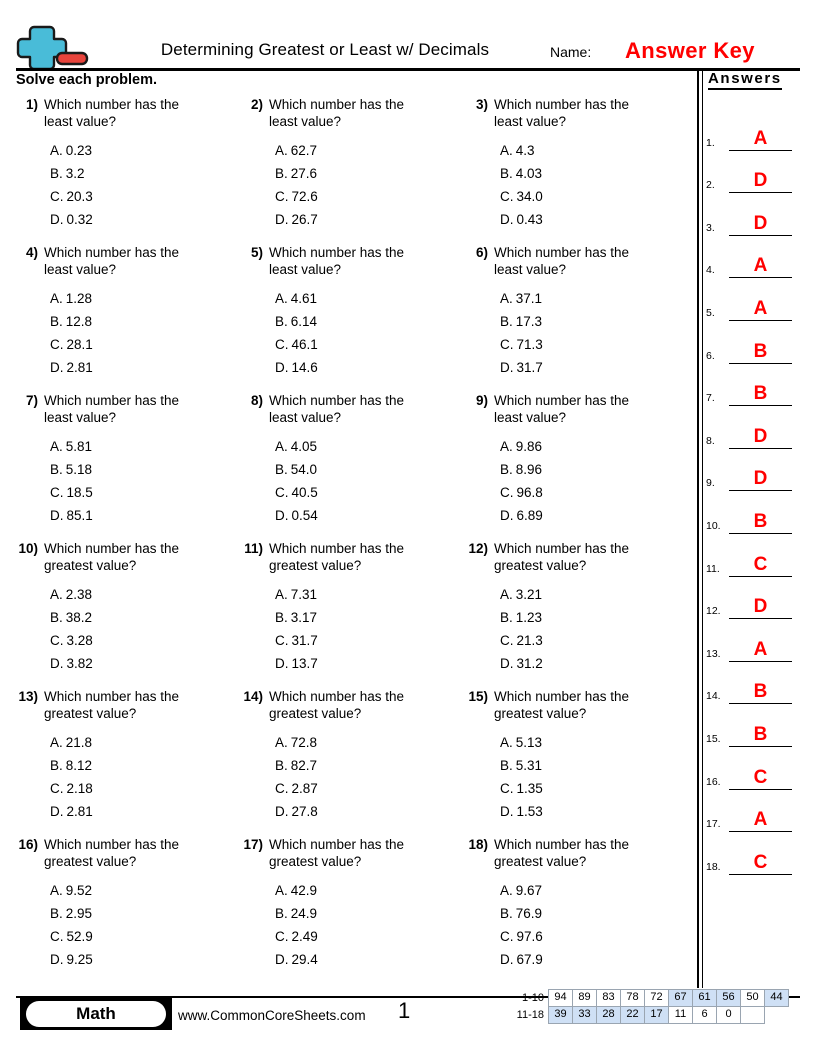  What do you see at coordinates (369, 594) in the screenshot?
I see `choice-option: A. 7.31` at bounding box center [369, 594].